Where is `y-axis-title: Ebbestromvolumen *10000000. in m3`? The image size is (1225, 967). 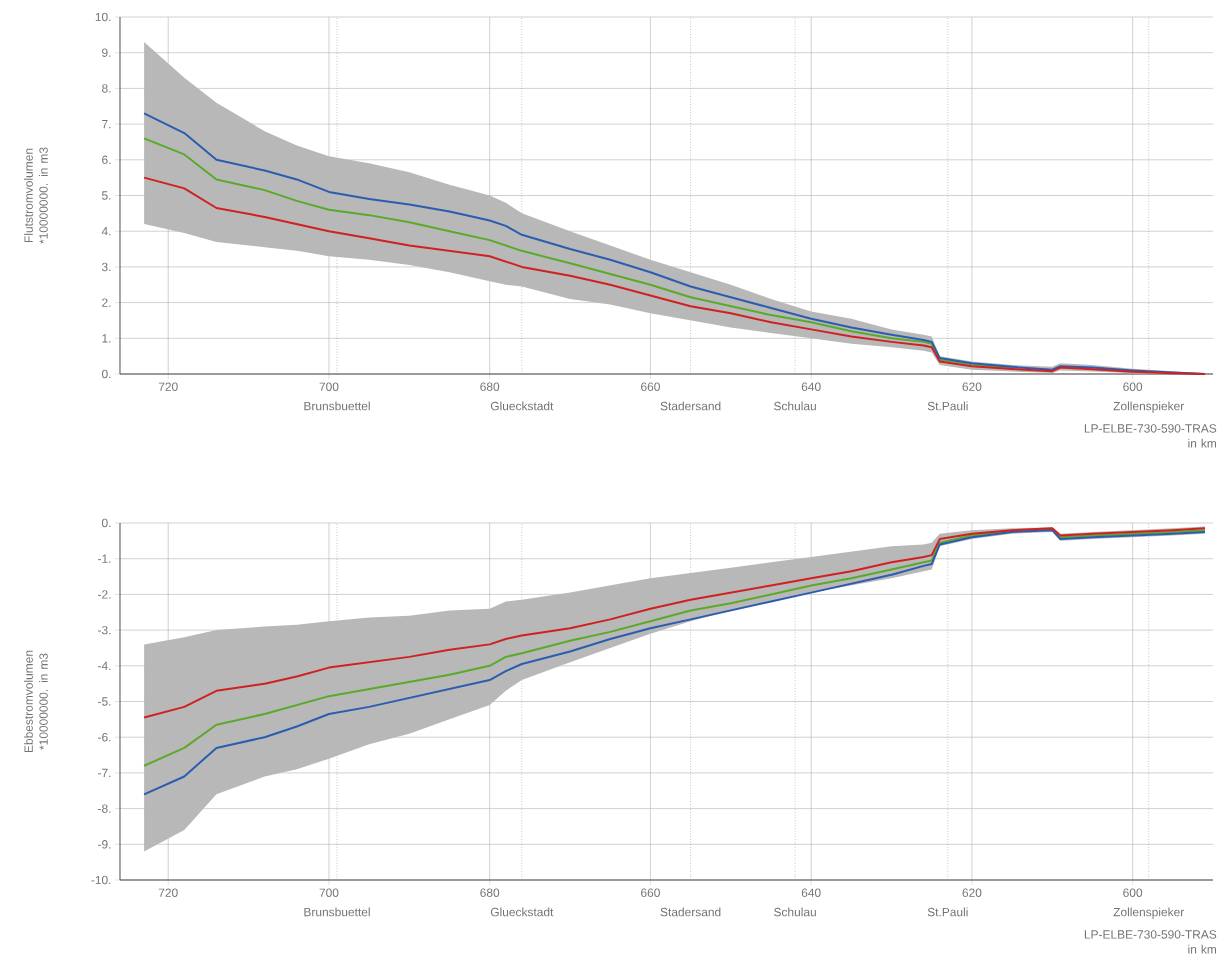 y-axis-title: Ebbestromvolumen *10000000. in m3 is located at coordinates (36, 701).